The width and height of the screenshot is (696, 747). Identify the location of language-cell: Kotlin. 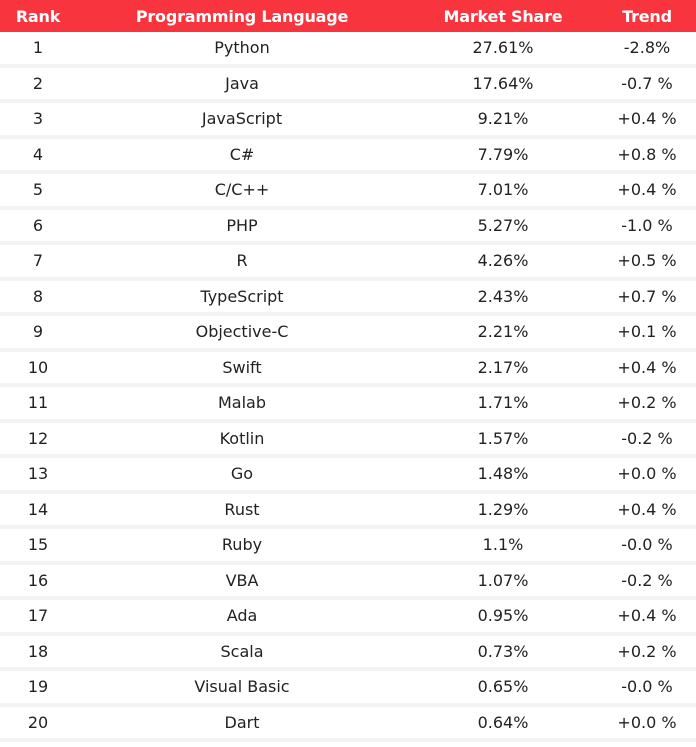
(242, 438).